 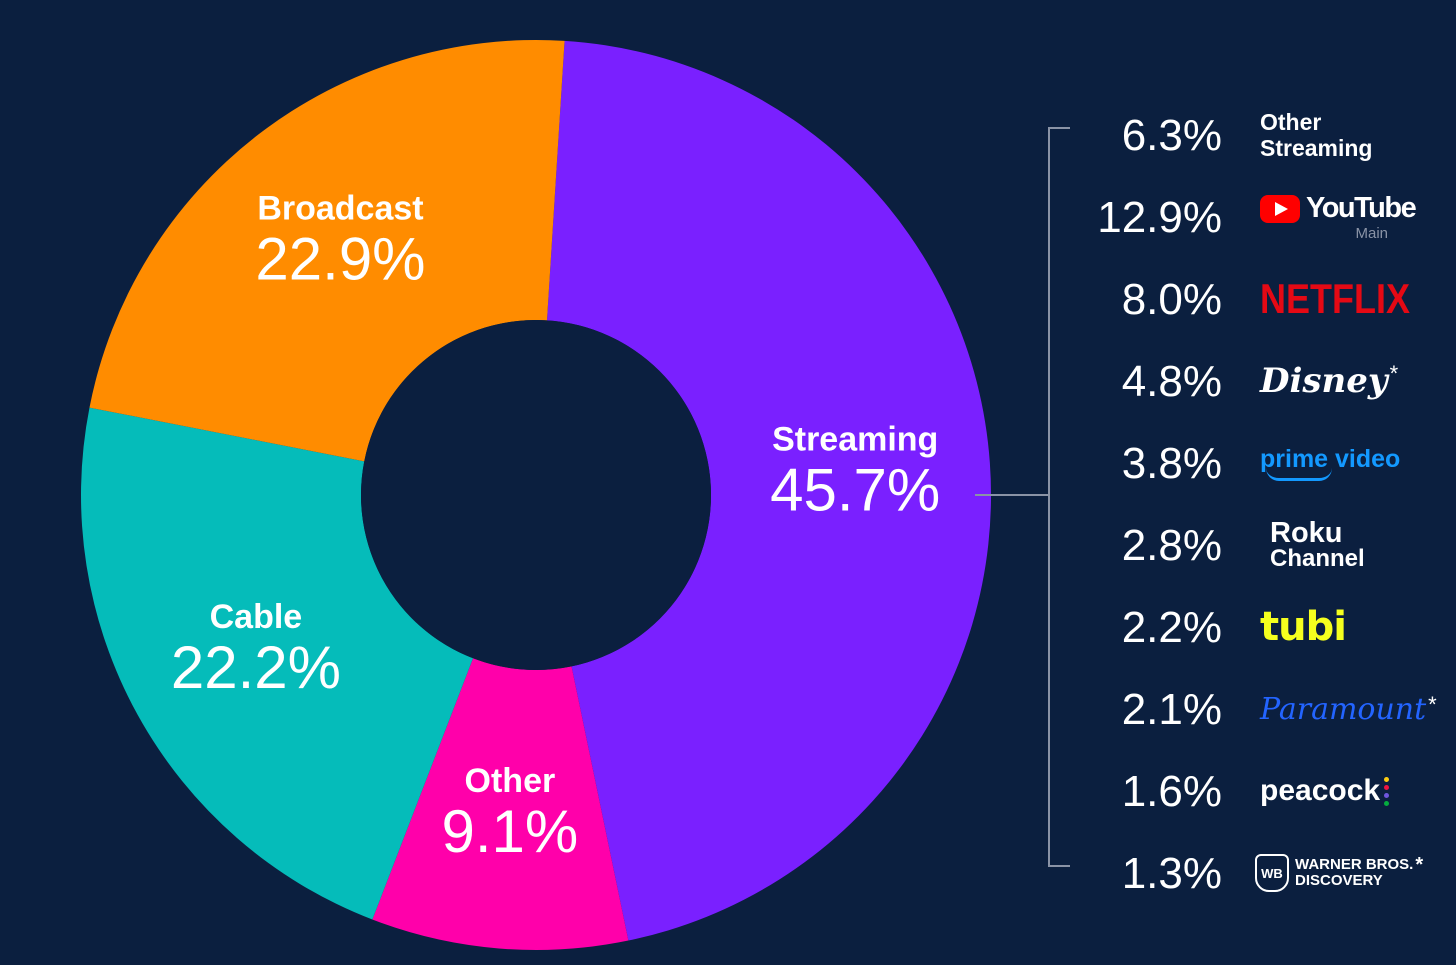 What do you see at coordinates (1343, 709) in the screenshot?
I see `brand-label: Paramount` at bounding box center [1343, 709].